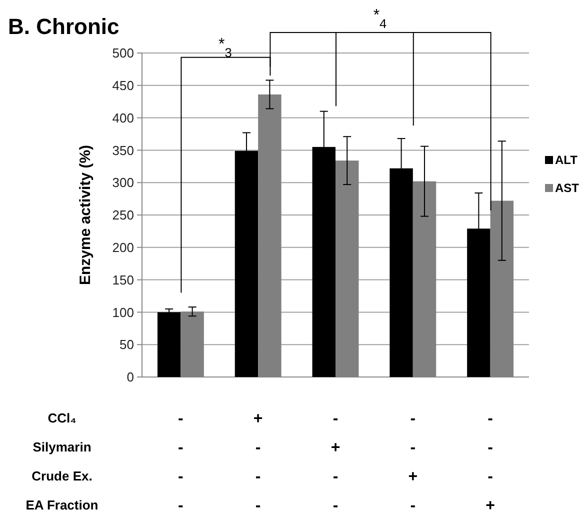 This screenshot has height=513, width=582. I want to click on y-axis-title: Enzyme activity (%), so click(85, 215).